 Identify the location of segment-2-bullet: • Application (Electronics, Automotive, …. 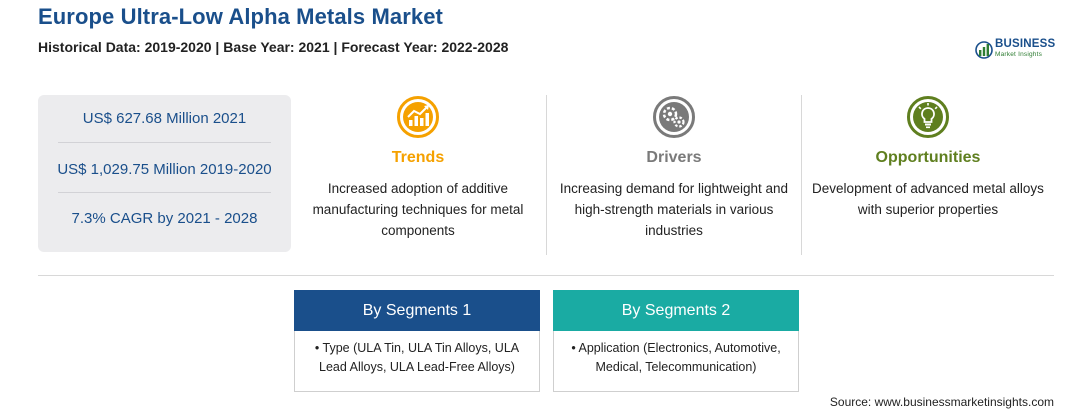
(676, 357).